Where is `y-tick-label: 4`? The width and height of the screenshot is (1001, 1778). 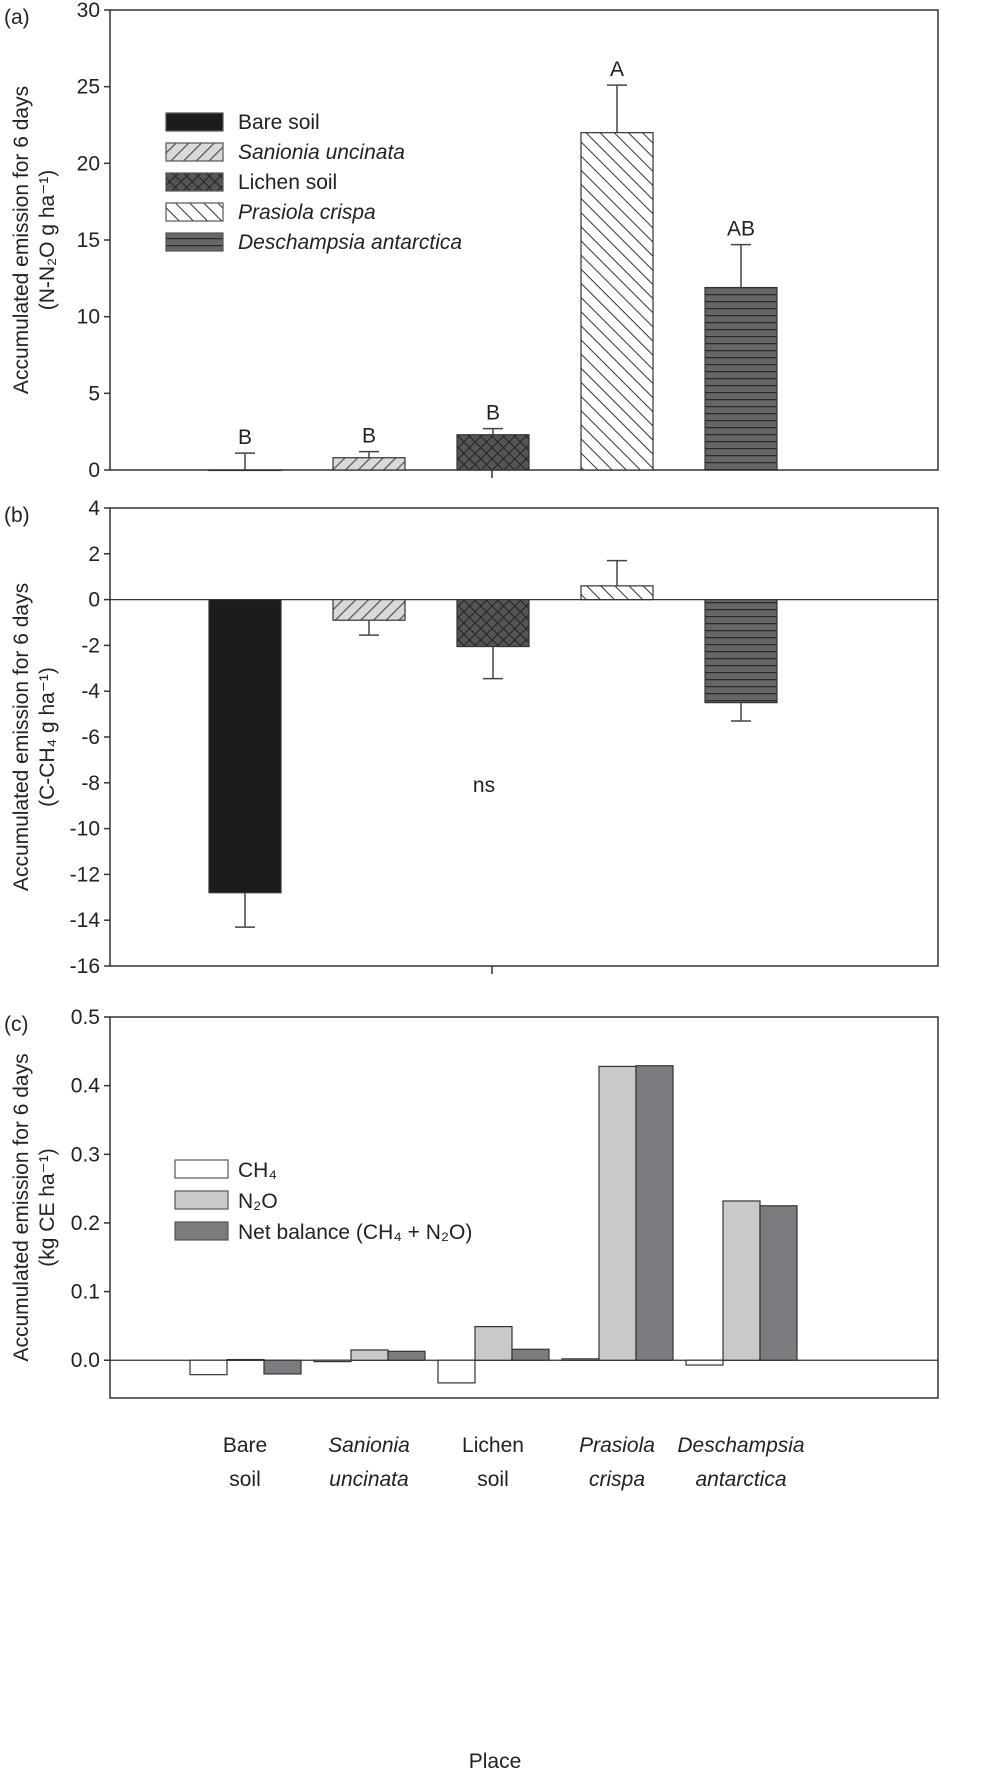
y-tick-label: 4 is located at coordinates (94, 508).